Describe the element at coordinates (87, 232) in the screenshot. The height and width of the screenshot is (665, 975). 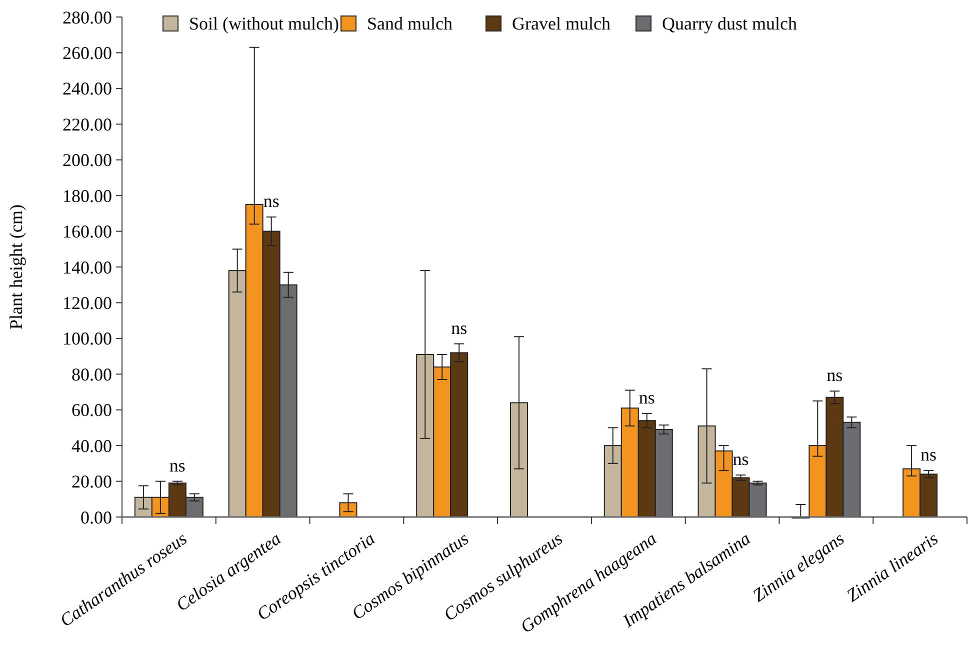
I see `y-tick-label: 160.00` at that location.